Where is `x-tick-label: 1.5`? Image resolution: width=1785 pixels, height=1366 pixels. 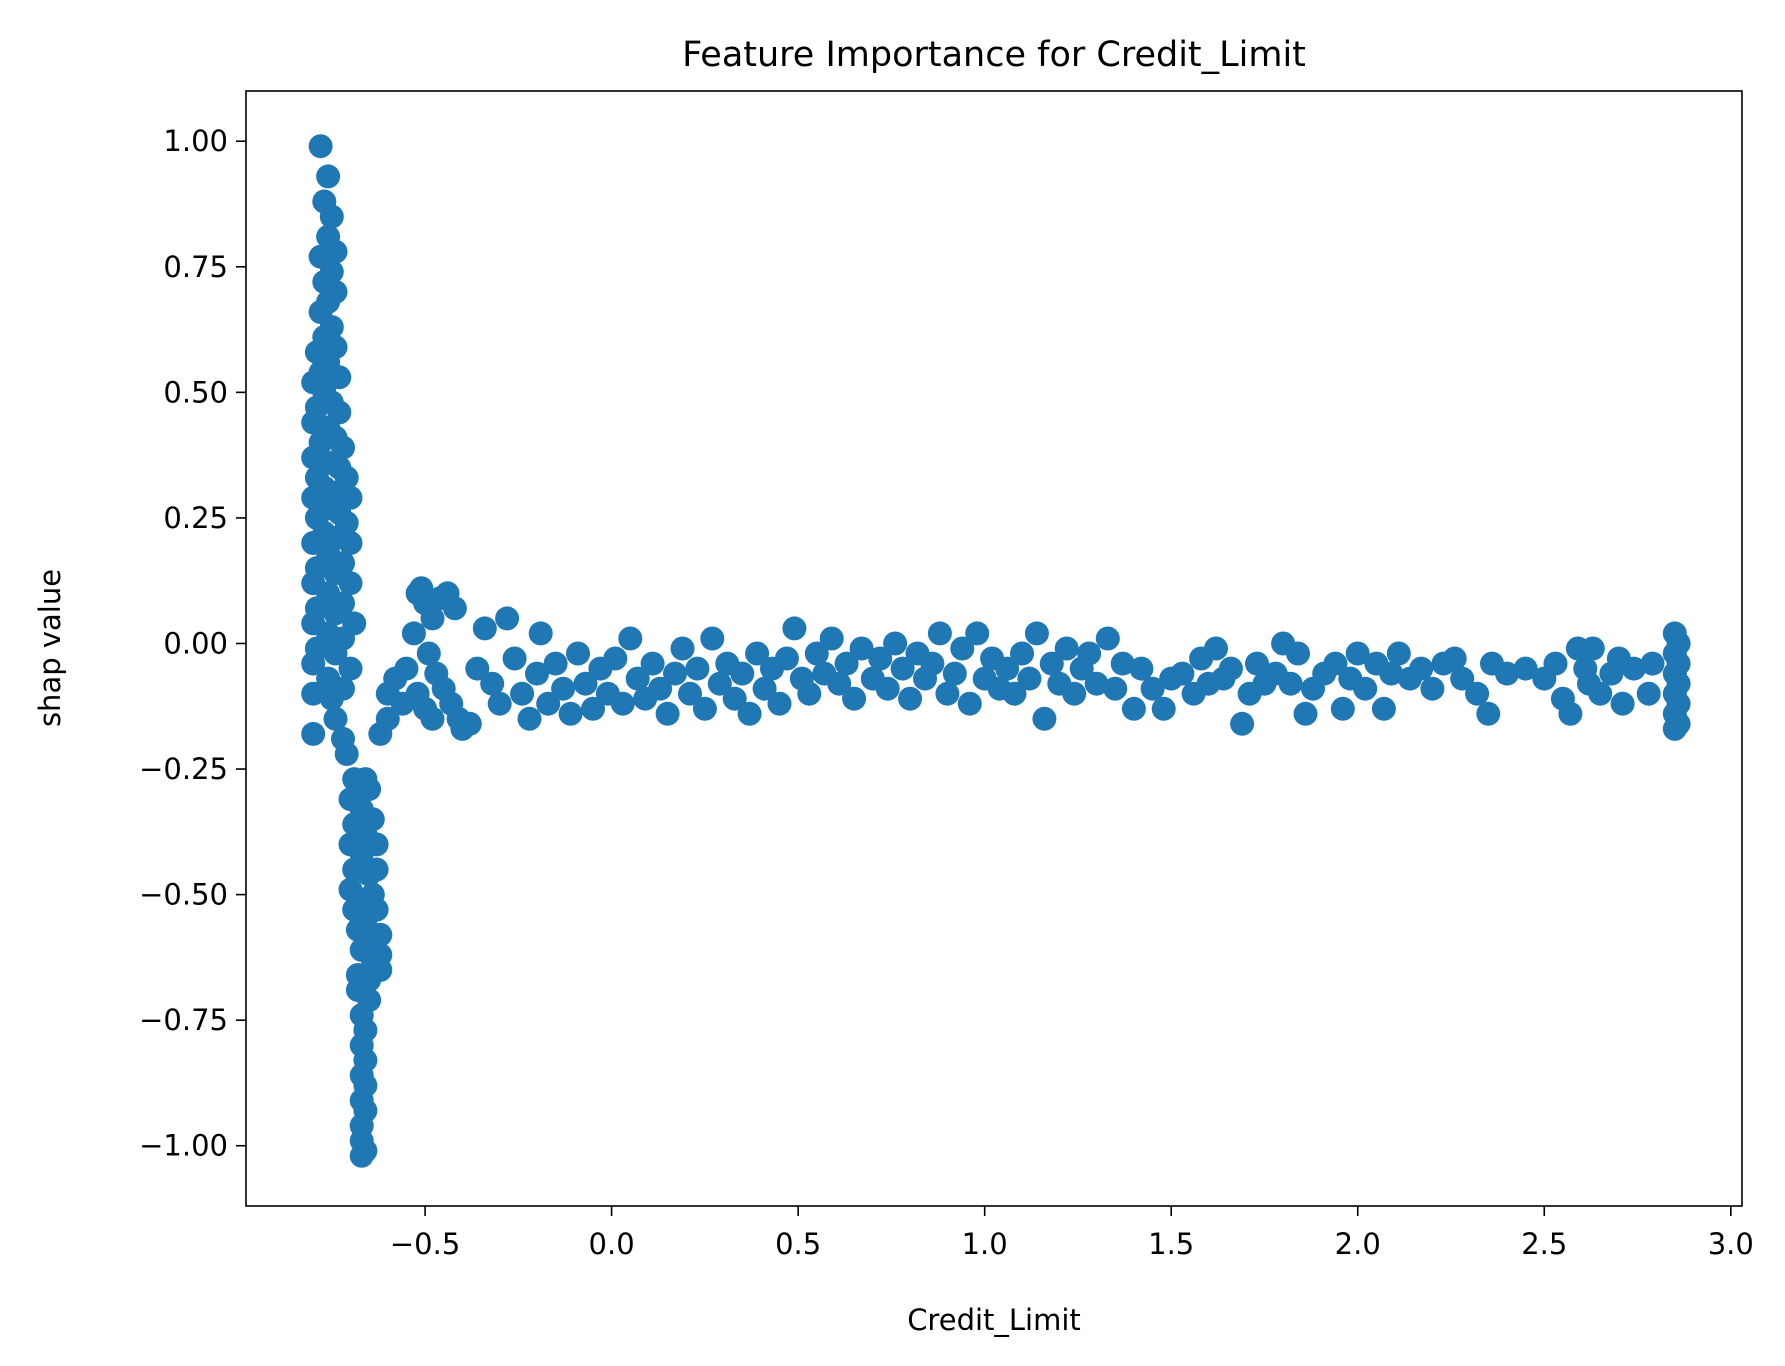
x-tick-label: 1.5 is located at coordinates (1171, 1244).